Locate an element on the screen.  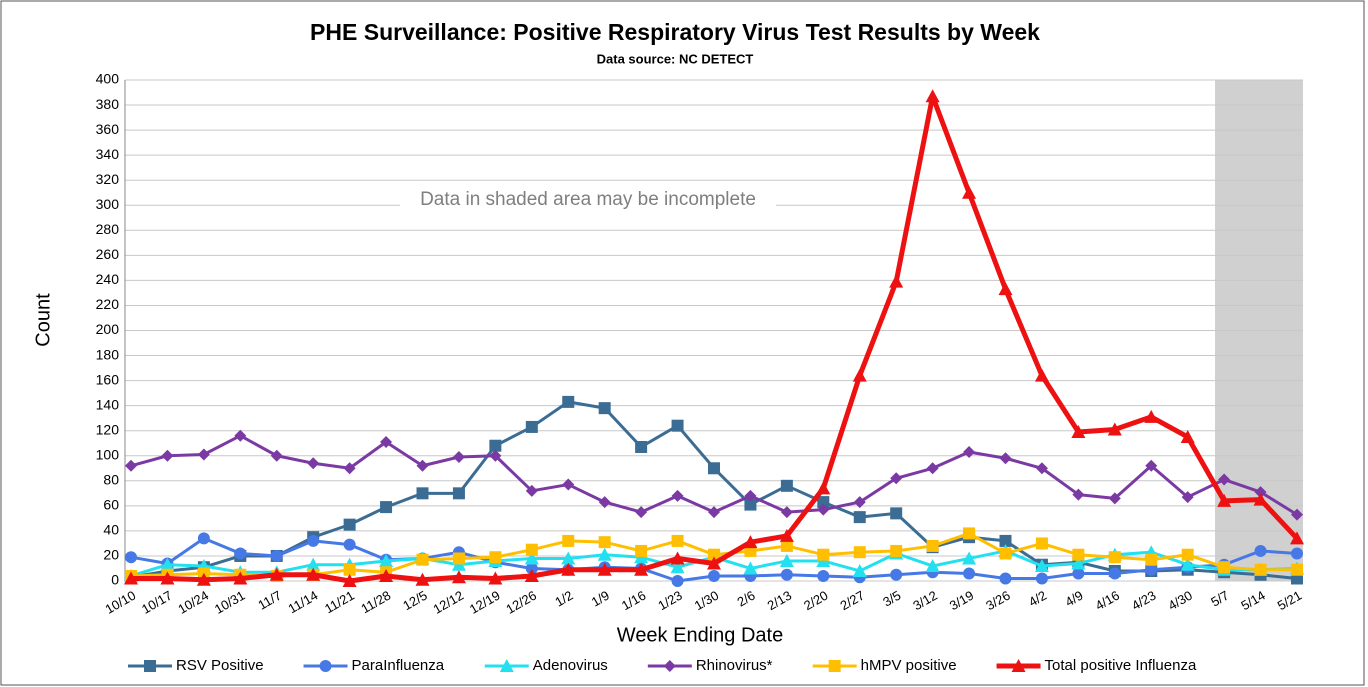
legend-label: Rhinovirus* is located at coordinates (734, 665).